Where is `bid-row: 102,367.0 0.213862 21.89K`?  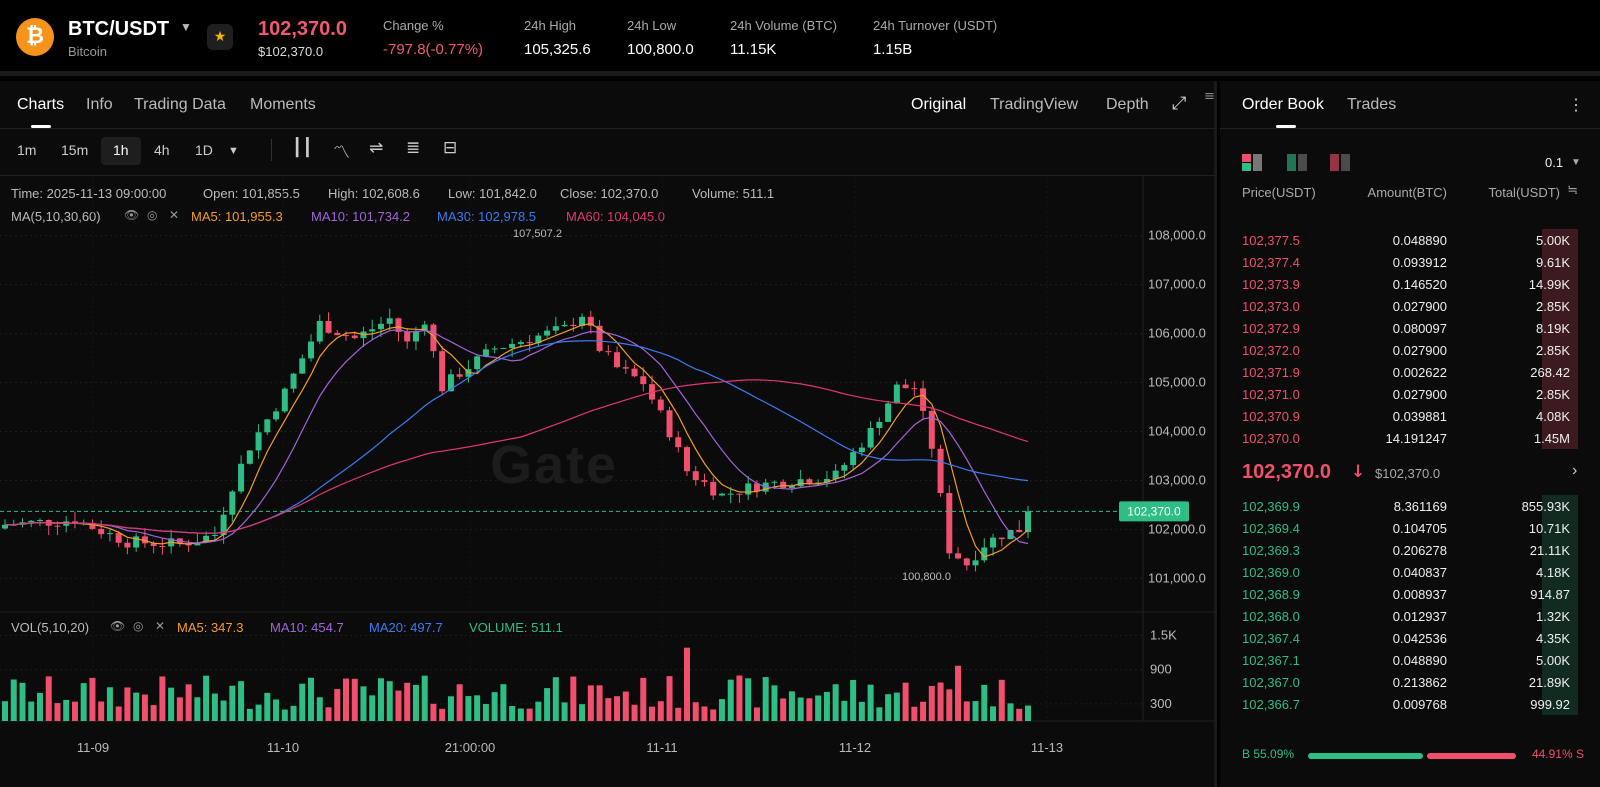 bid-row: 102,367.0 0.213862 21.89K is located at coordinates (1410, 682).